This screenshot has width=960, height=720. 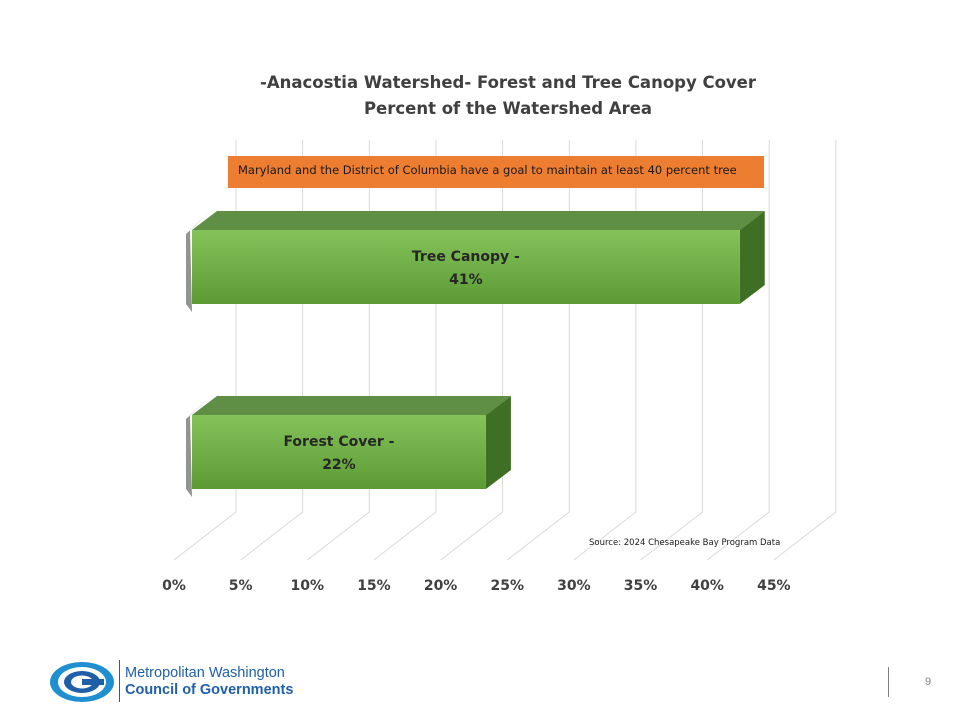 What do you see at coordinates (174, 586) in the screenshot?
I see `x-tick-label: 0%` at bounding box center [174, 586].